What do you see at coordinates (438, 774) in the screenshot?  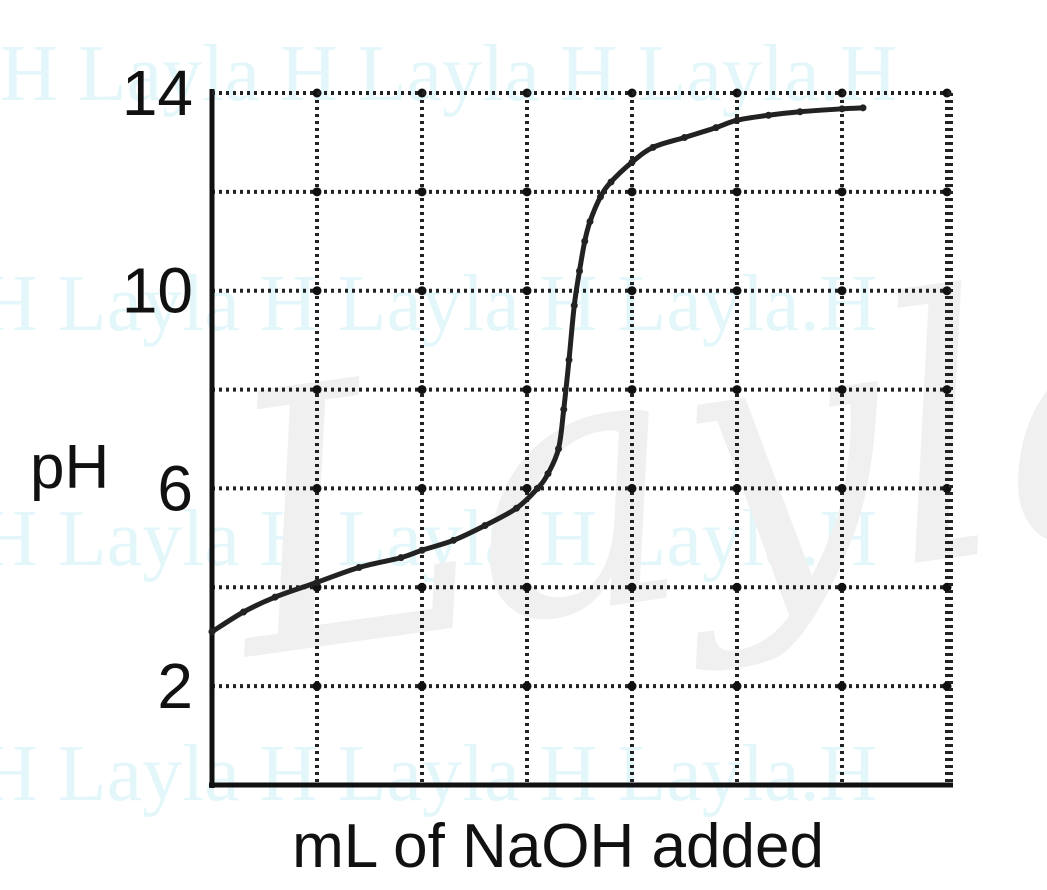 I see `watermark-text-row-4: H Layla H Layla H Layla.H` at bounding box center [438, 774].